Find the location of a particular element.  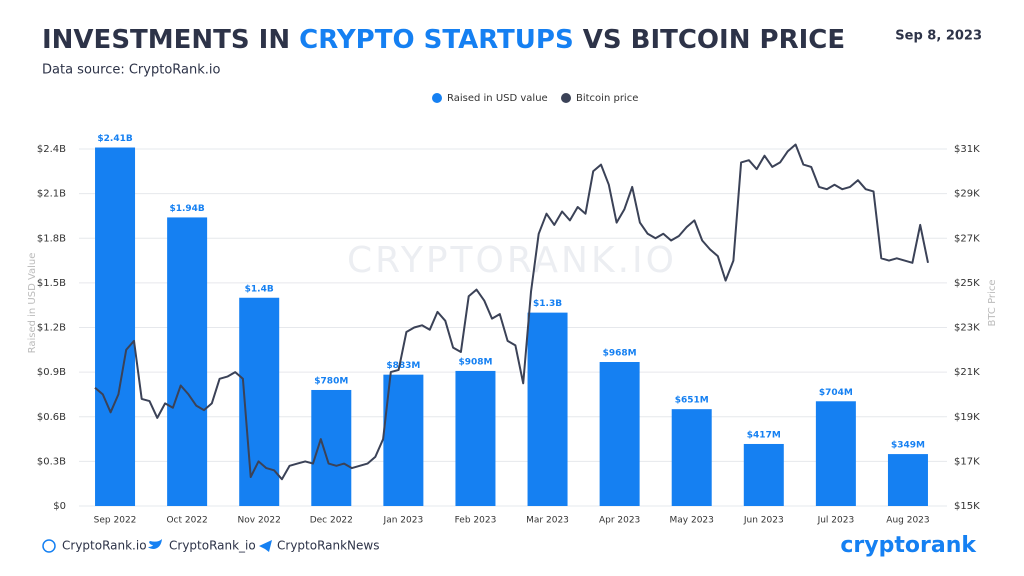

web-icon is located at coordinates (49, 546).